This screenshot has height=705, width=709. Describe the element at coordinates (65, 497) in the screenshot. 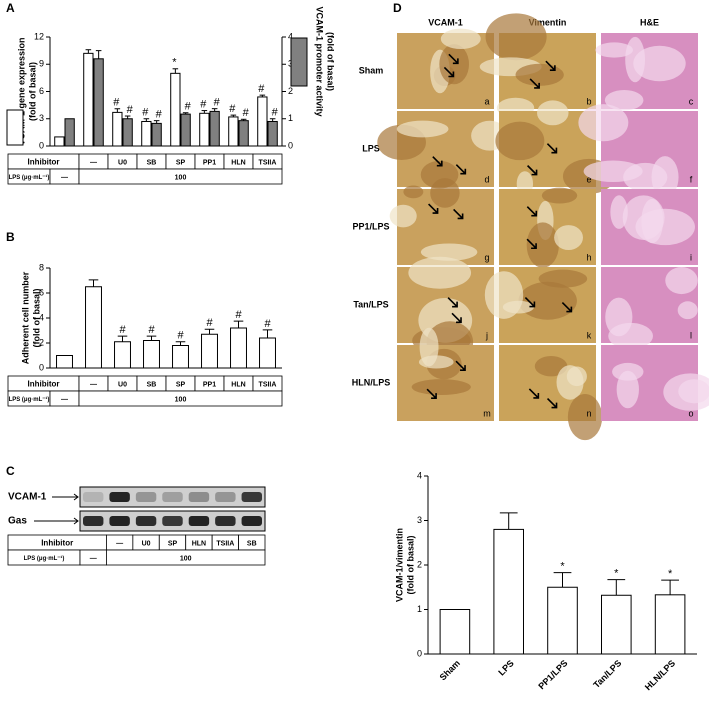

I see `blot-arrow` at that location.